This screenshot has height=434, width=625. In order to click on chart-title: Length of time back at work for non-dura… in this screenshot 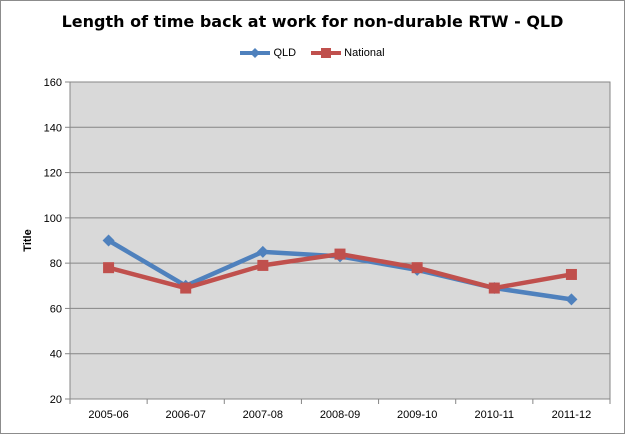, I will do `click(312, 21)`.